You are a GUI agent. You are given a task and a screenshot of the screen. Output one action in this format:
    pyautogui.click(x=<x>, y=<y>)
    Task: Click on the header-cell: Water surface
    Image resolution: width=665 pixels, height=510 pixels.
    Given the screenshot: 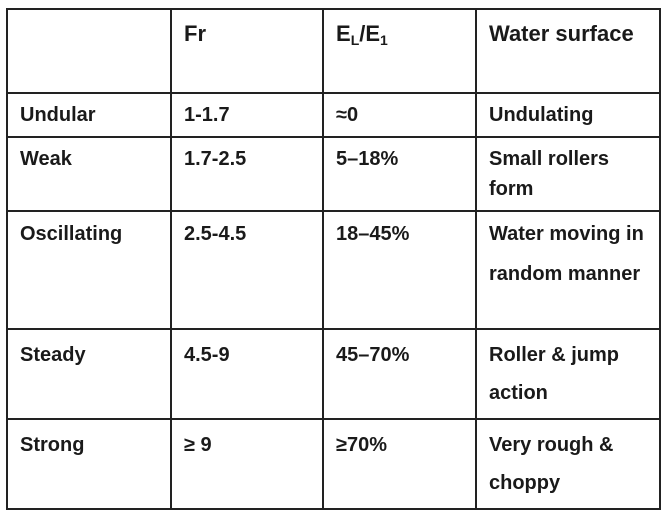 What is the action you would take?
    pyautogui.click(x=568, y=51)
    